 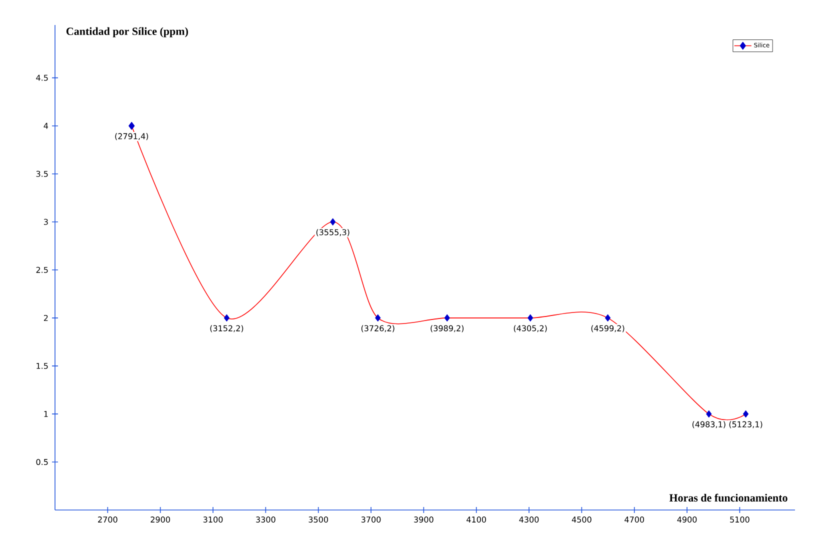 I want to click on x-tick-label: 2700, so click(x=108, y=519).